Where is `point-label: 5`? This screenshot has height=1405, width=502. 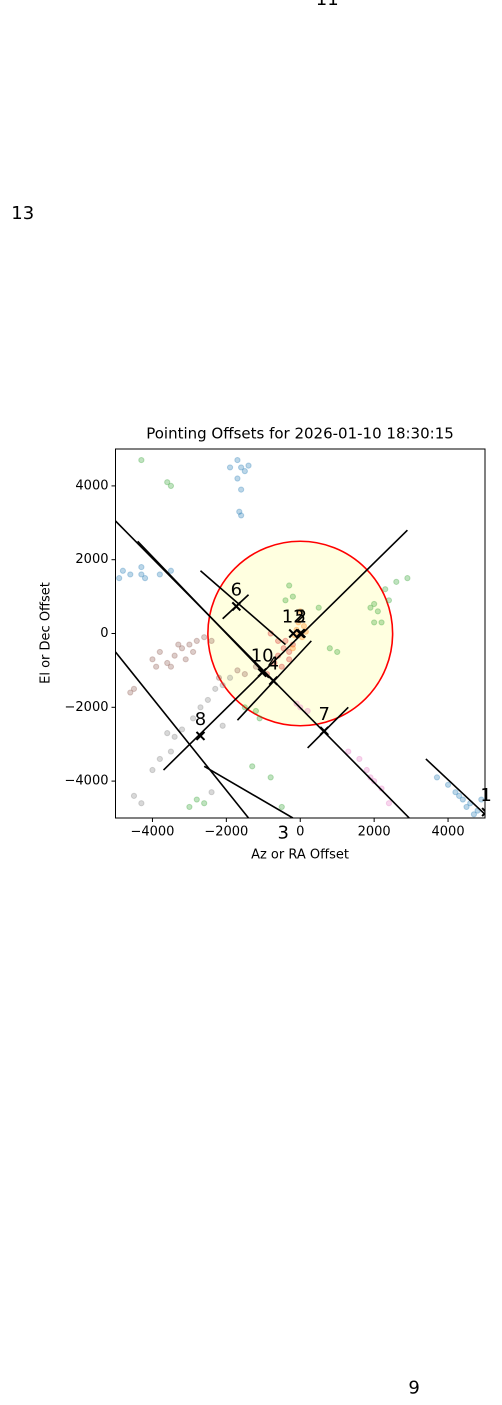 point-label: 5 is located at coordinates (300, 617).